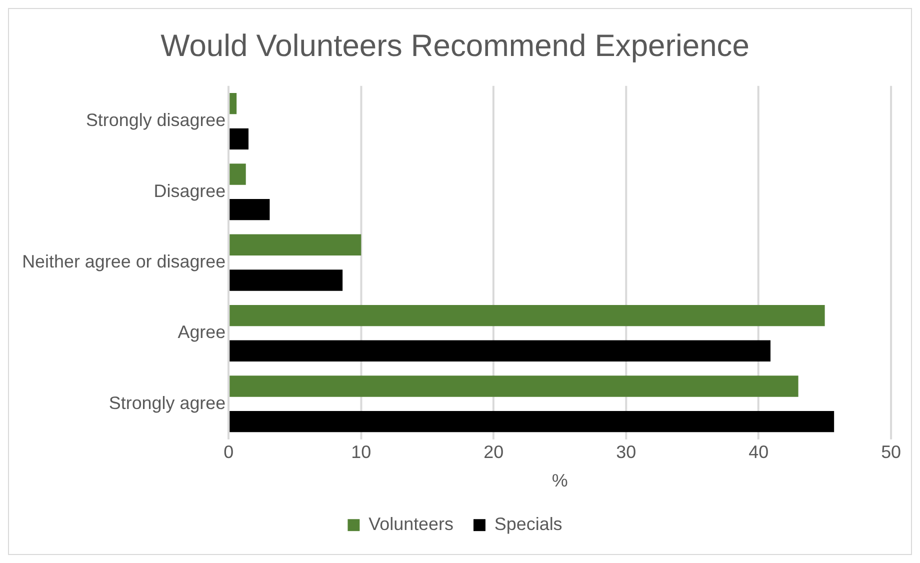  Describe the element at coordinates (202, 332) in the screenshot. I see `y-tick-label: Agree` at that location.